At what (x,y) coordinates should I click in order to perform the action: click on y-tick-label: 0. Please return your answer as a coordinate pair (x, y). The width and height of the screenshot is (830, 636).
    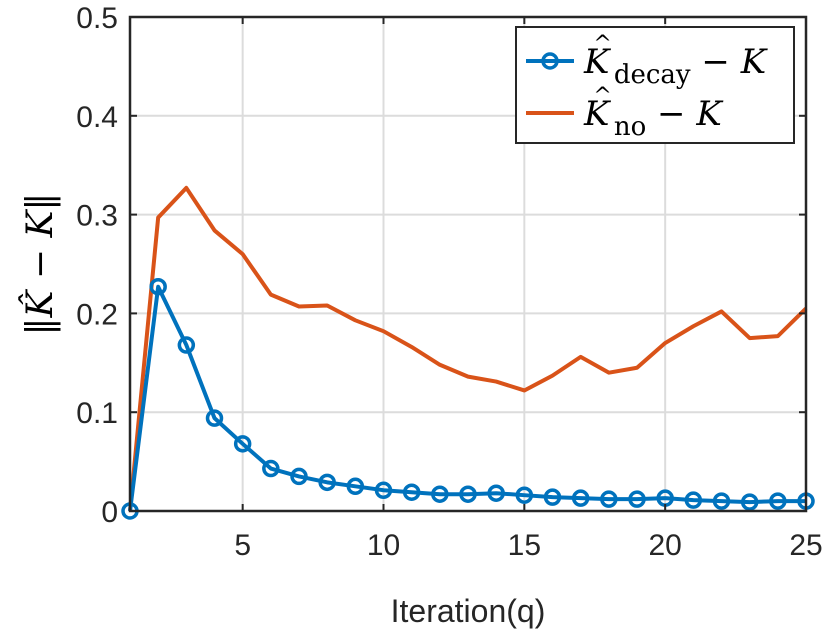
    Looking at the image, I should click on (109, 512).